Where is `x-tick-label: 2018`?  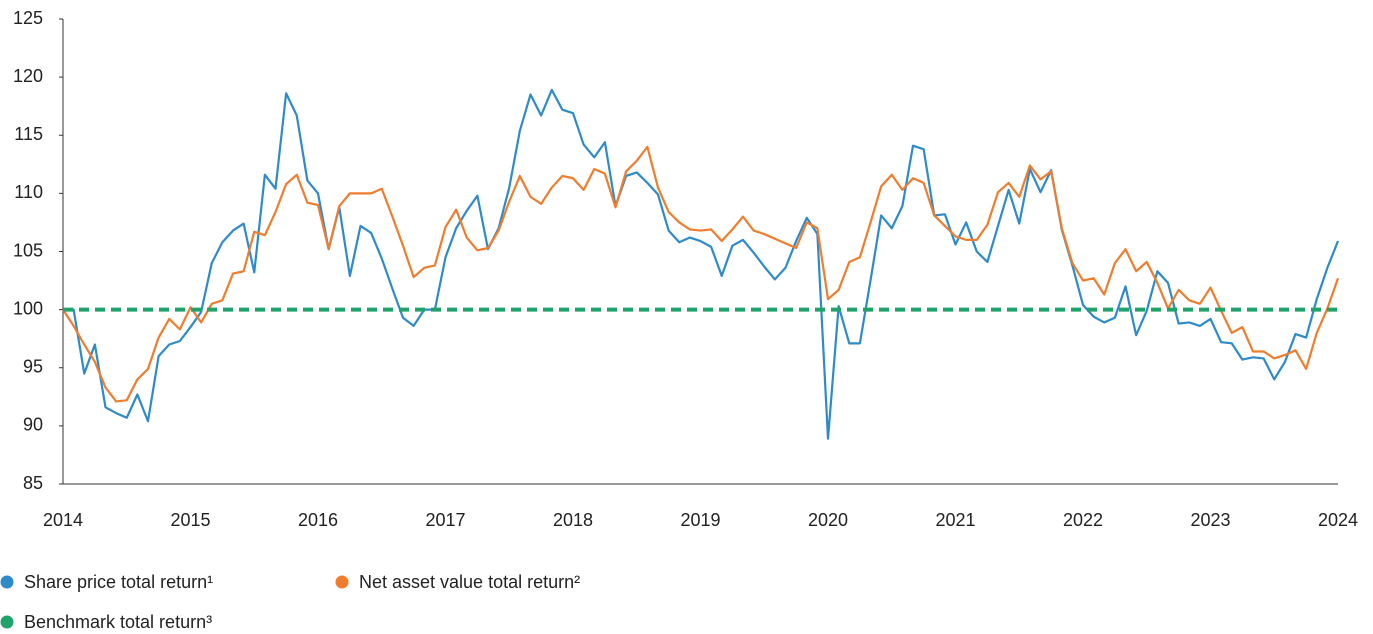 x-tick-label: 2018 is located at coordinates (573, 520).